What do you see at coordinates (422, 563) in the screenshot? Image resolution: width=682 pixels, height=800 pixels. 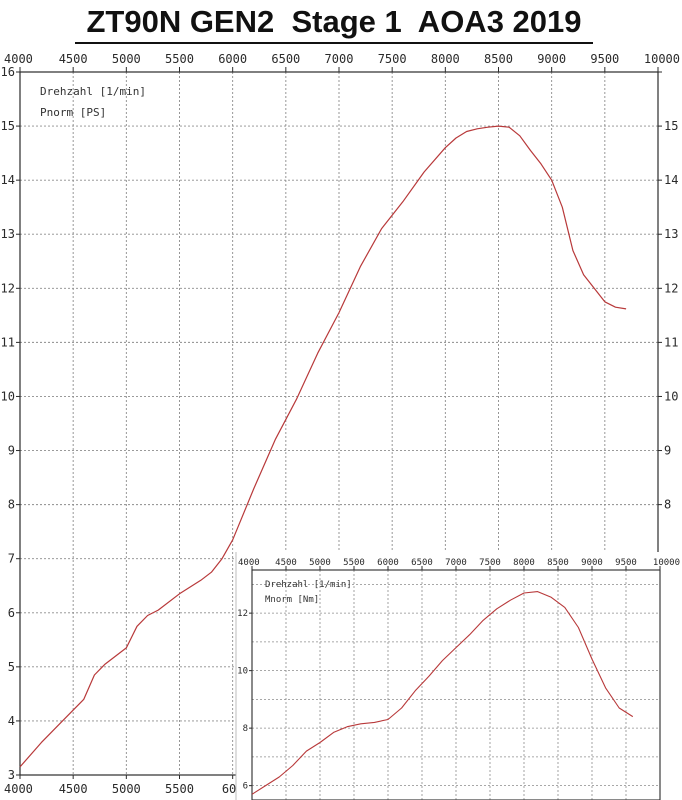 I see `inset-x-tick-label: 6500` at bounding box center [422, 563].